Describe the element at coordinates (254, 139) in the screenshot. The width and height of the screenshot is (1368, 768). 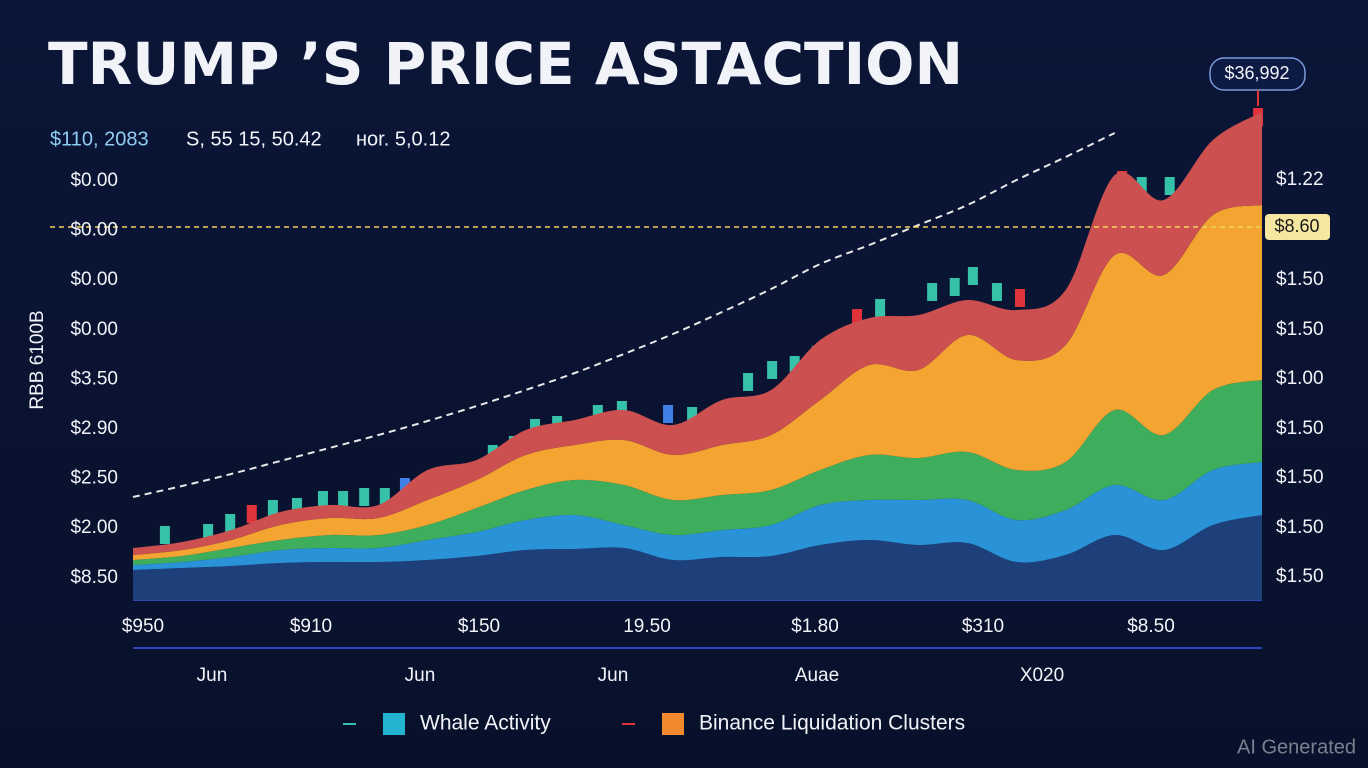
I see `stat: S, 55 15, 50.42` at that location.